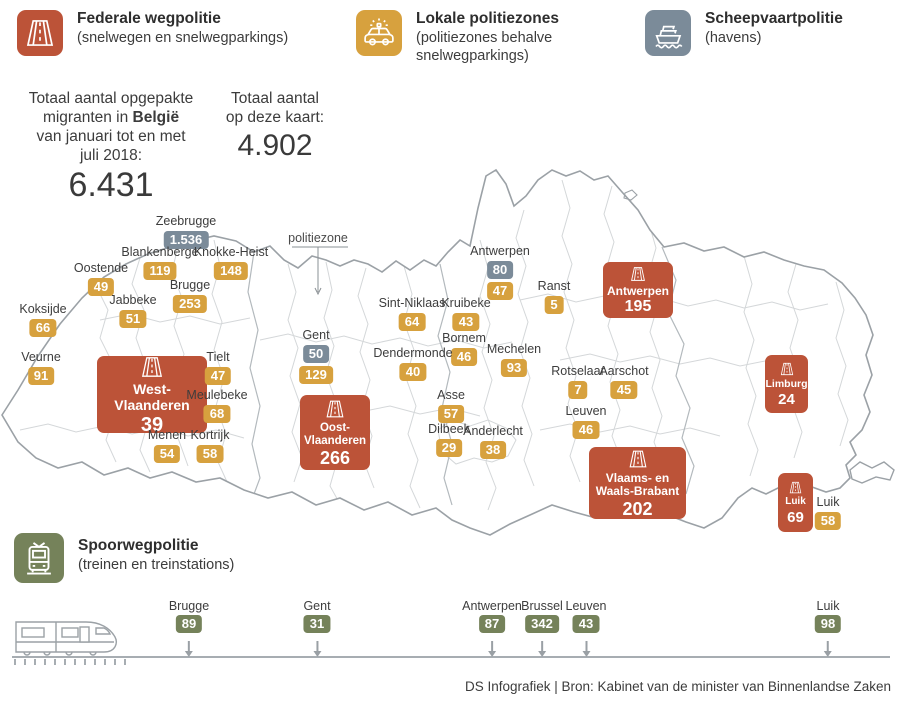  I want to click on map-marker: Rotselaar 7, so click(578, 382).